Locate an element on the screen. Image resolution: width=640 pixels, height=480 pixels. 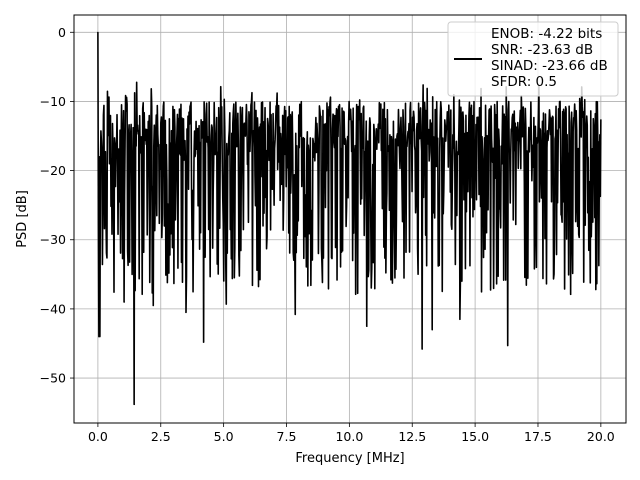
legend-entry-sinad: SINAD: -23.66 dB is located at coordinates (549, 66).